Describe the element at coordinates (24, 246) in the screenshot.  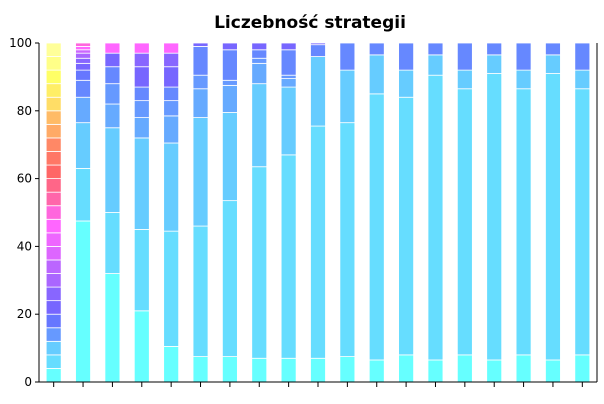
I see `y-tick-label-40: 40` at that location.